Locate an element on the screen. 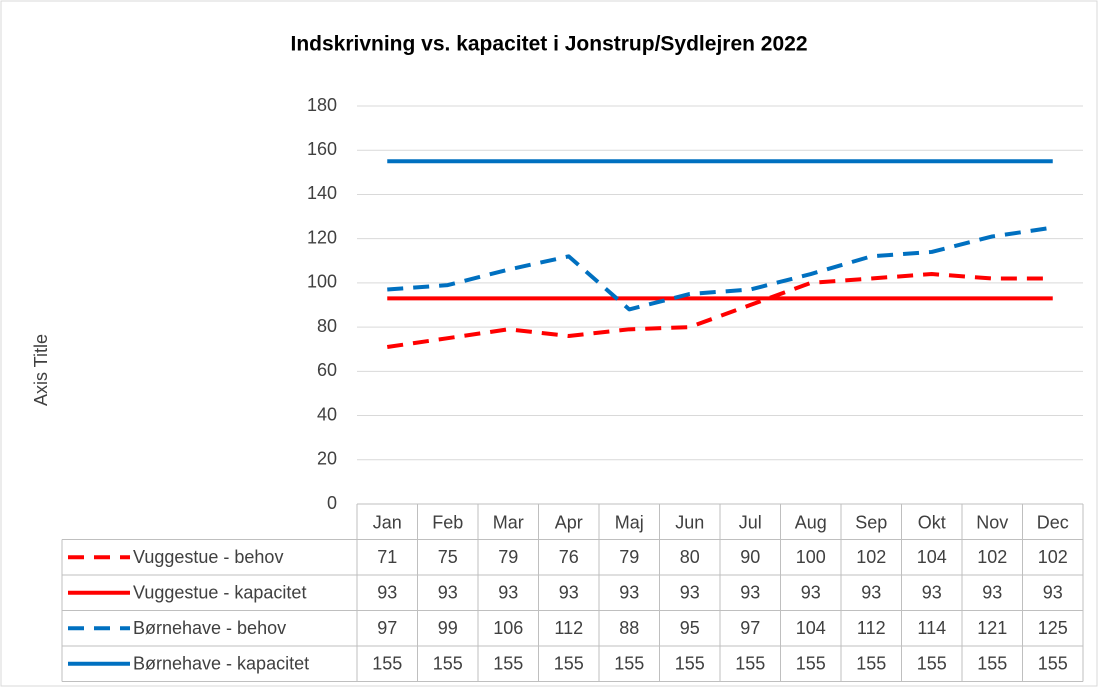  table-value: 106 is located at coordinates (508, 628).